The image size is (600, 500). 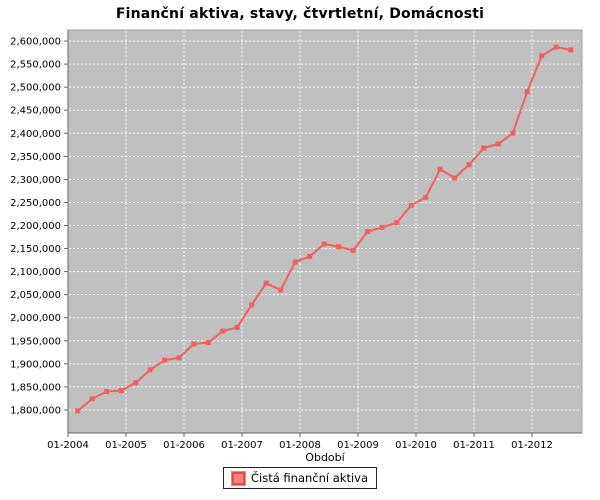 What do you see at coordinates (35, 42) in the screenshot?
I see `y-axis-tick-label: 2,600,000` at bounding box center [35, 42].